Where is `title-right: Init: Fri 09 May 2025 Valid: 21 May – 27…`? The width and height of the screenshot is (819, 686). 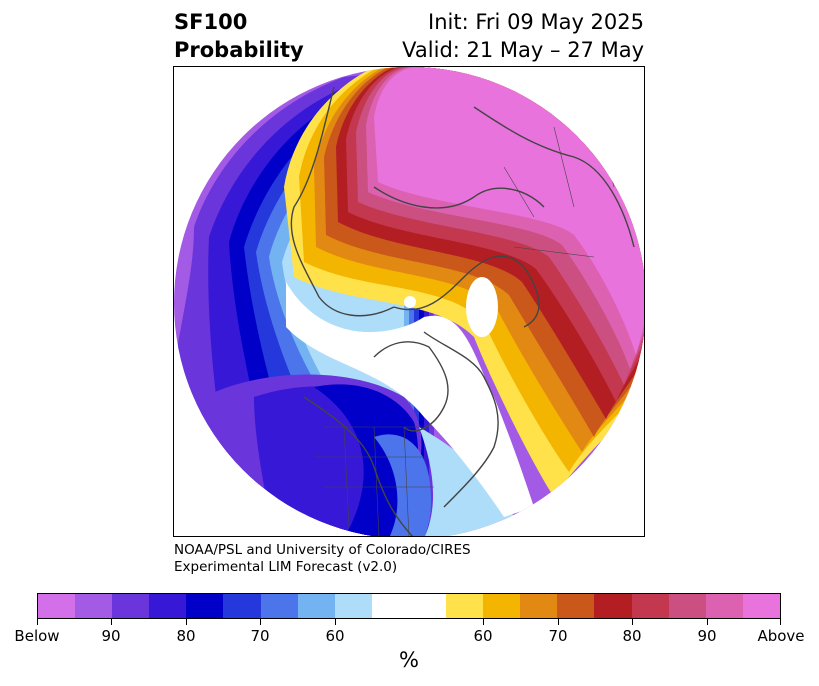
title-right: Init: Fri 09 May 2025 Valid: 21 May – 27… is located at coordinates (523, 36).